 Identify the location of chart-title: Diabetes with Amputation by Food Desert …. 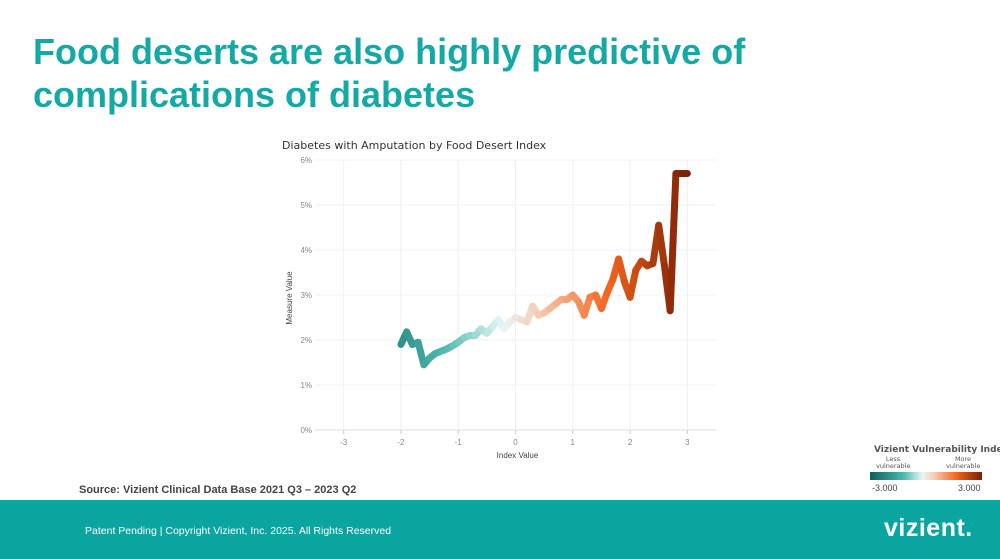
(414, 145).